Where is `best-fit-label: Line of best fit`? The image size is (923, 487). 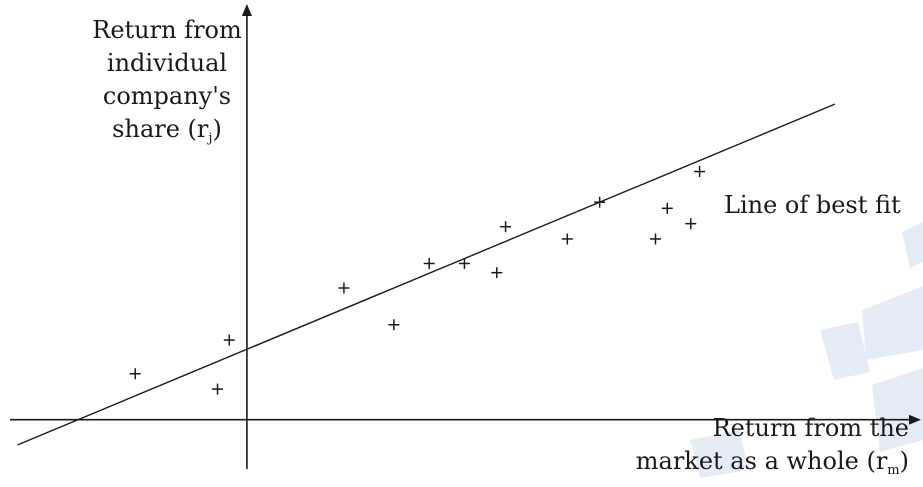
best-fit-label: Line of best fit is located at coordinates (812, 205).